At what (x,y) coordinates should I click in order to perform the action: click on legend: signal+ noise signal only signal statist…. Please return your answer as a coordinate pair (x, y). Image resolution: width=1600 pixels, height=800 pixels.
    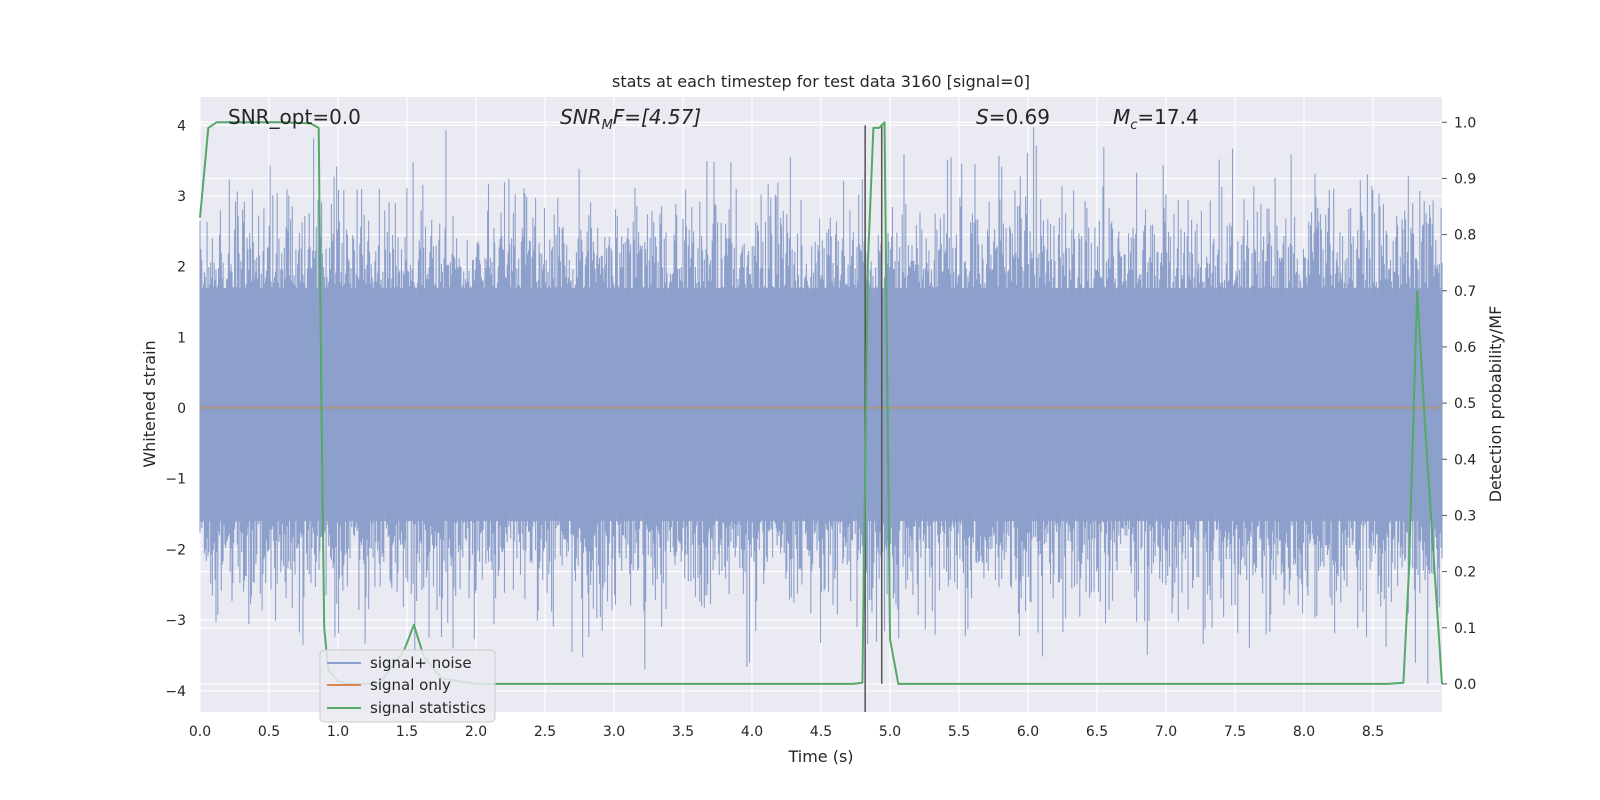
    Looking at the image, I should click on (407, 686).